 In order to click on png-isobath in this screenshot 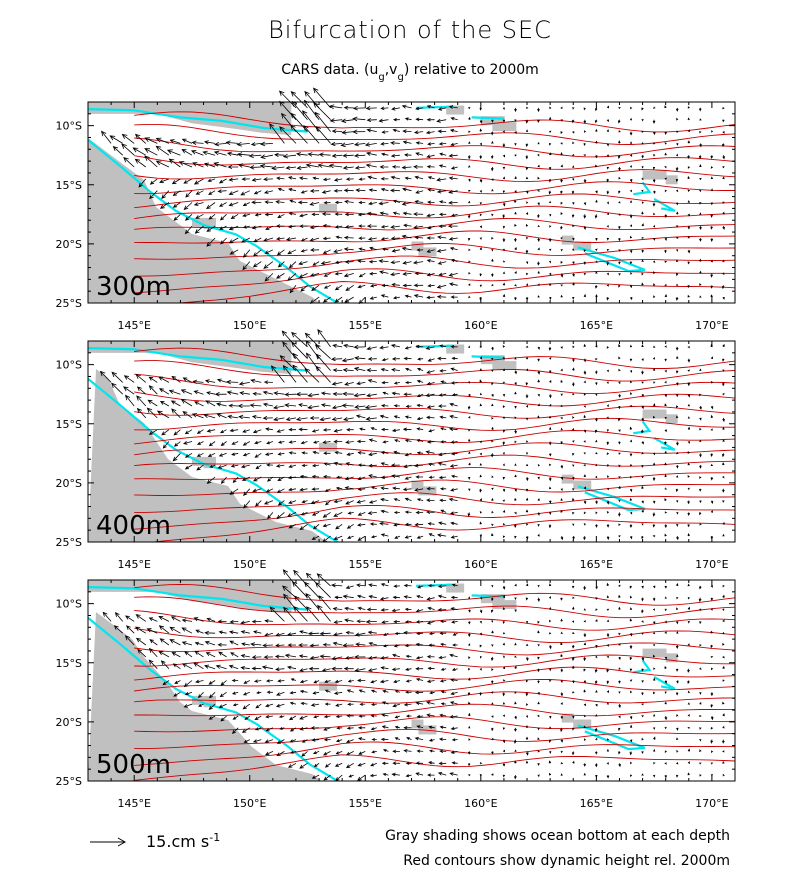, I will do `click(198, 359)`.